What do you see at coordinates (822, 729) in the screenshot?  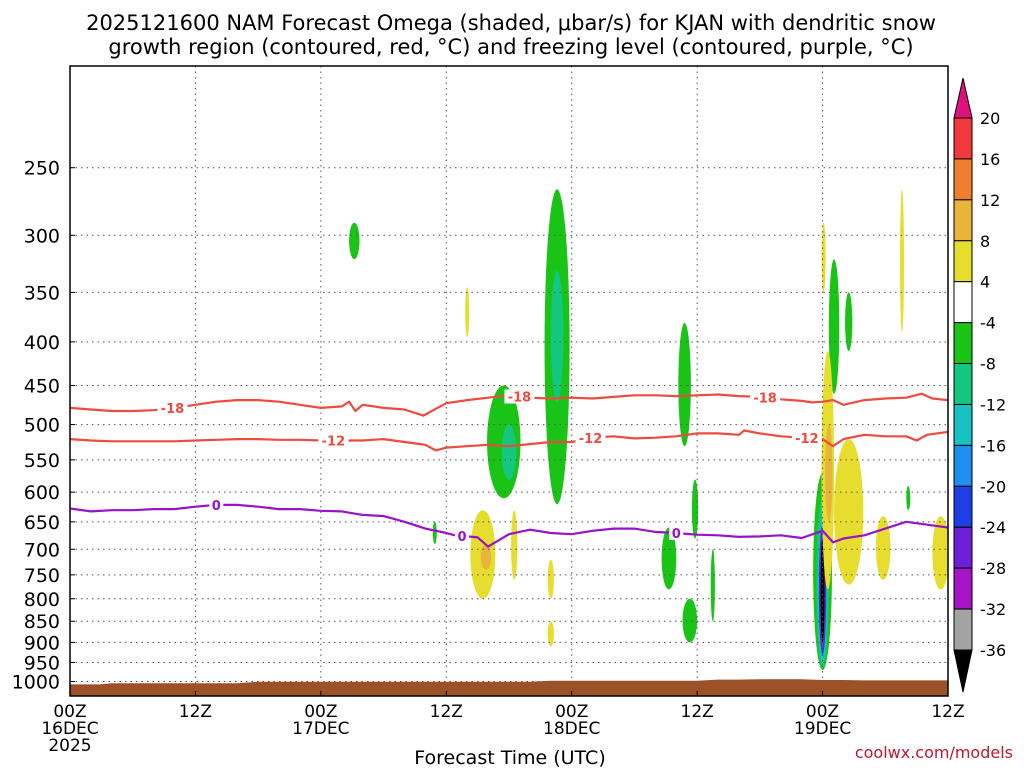 I see `x-tick-label: 19DEC` at bounding box center [822, 729].